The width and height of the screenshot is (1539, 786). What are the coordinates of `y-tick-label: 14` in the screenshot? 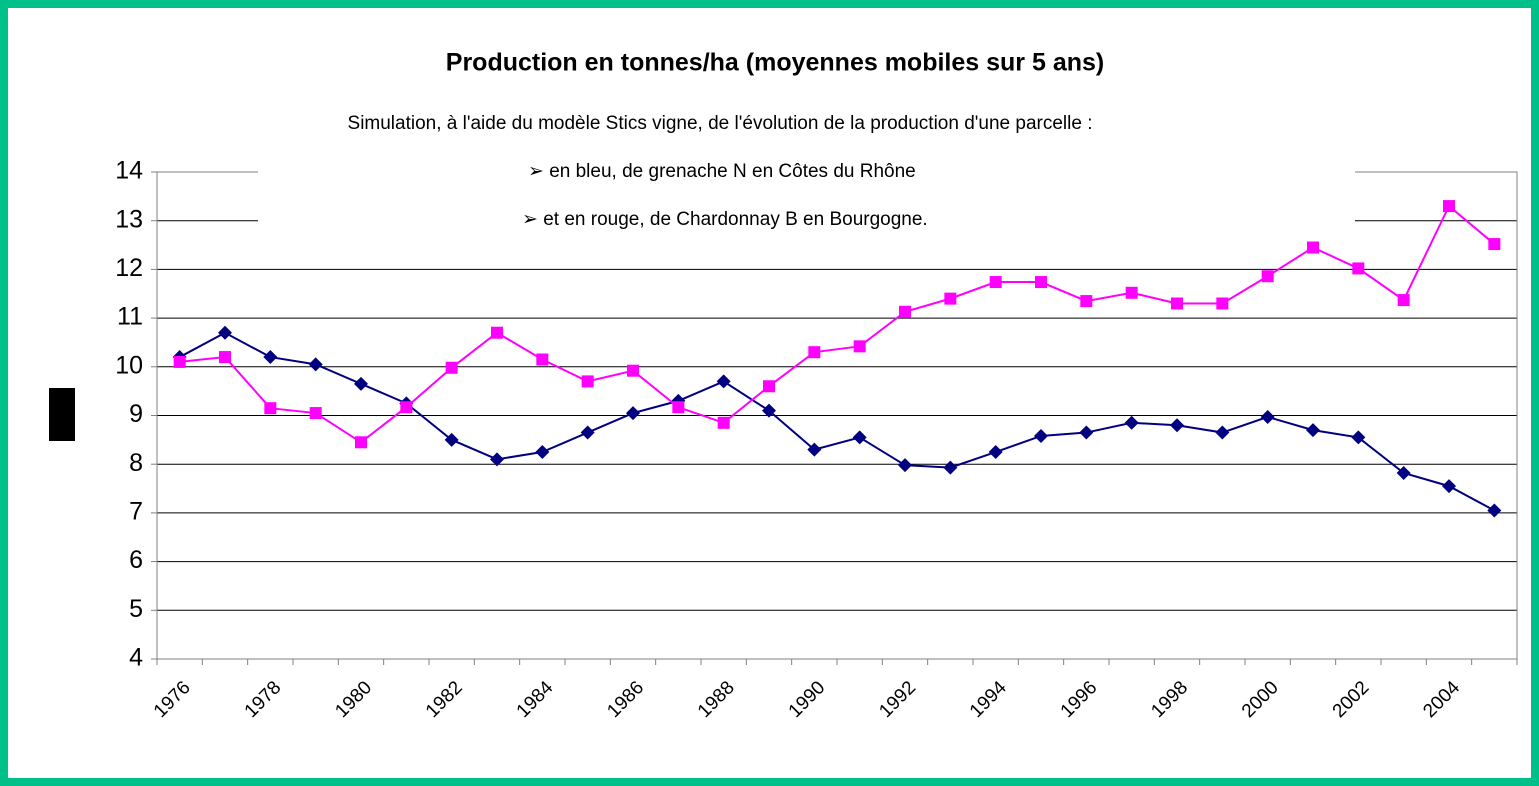 It's located at (129, 171).